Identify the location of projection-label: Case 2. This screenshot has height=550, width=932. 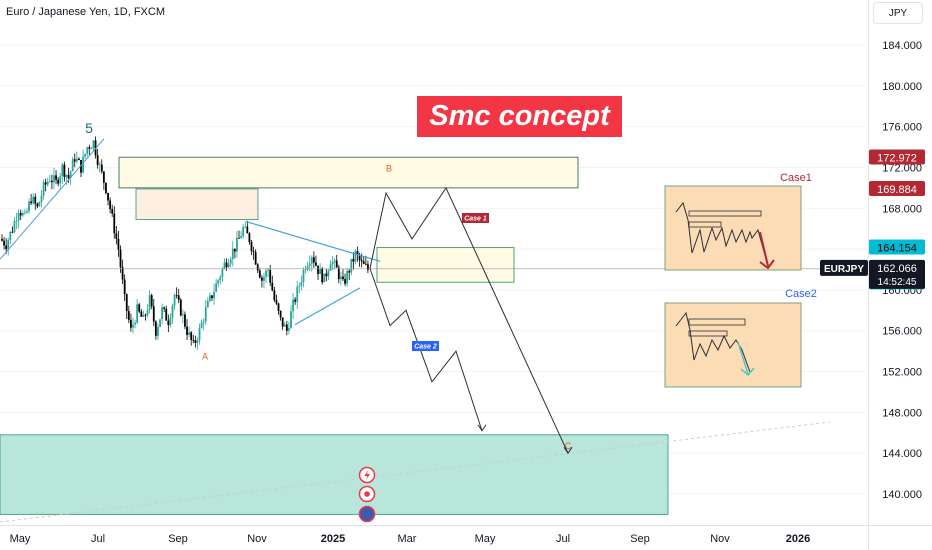
(425, 347).